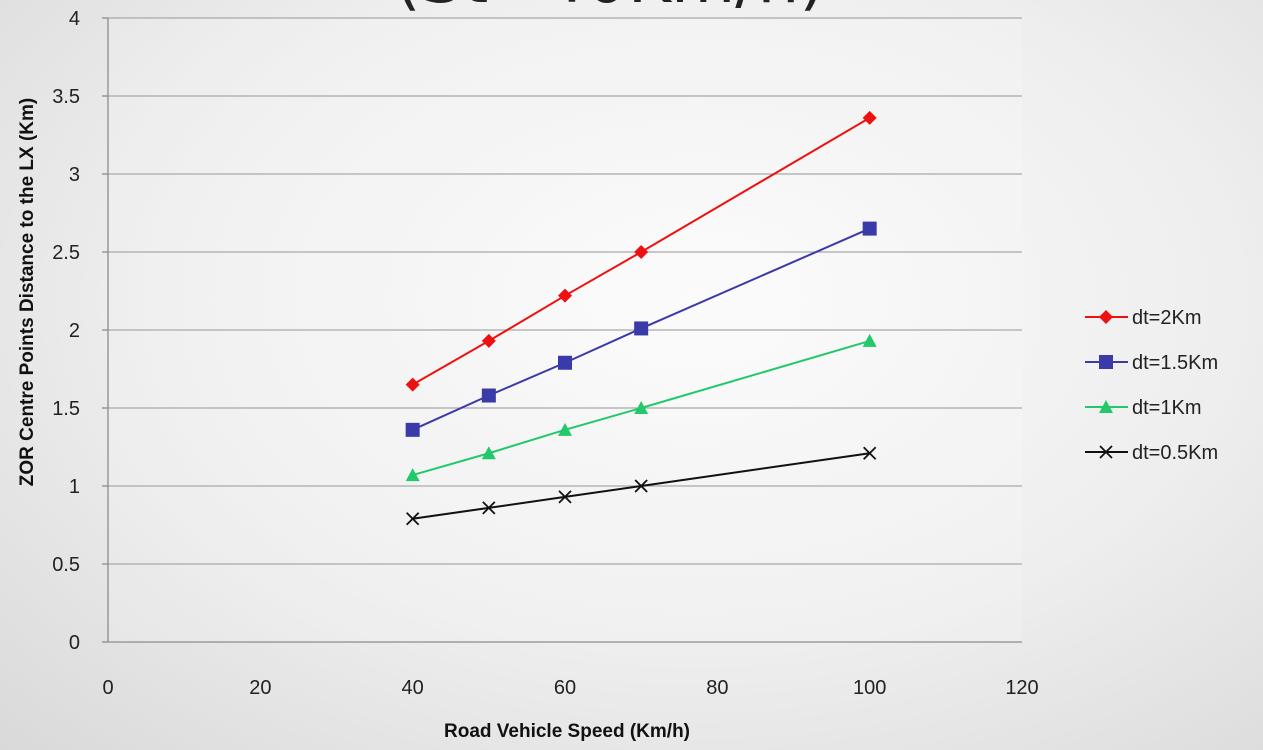 This screenshot has height=750, width=1263. What do you see at coordinates (1175, 363) in the screenshot?
I see `legend-label: dt=1.5Km` at bounding box center [1175, 363].